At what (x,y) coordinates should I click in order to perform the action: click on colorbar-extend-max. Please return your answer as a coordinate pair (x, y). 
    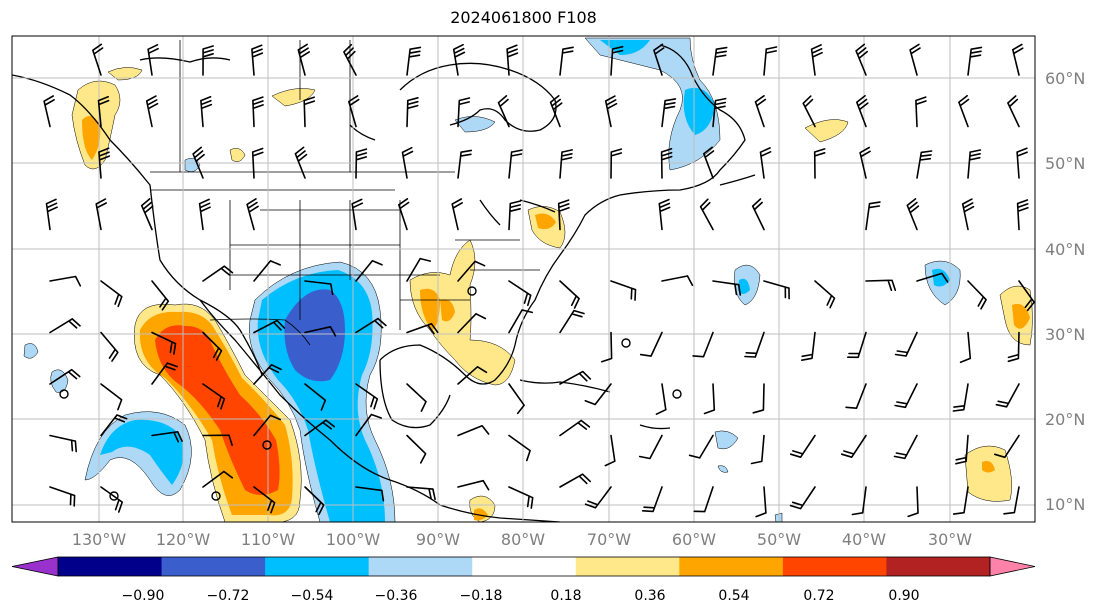
    Looking at the image, I should click on (1012, 566).